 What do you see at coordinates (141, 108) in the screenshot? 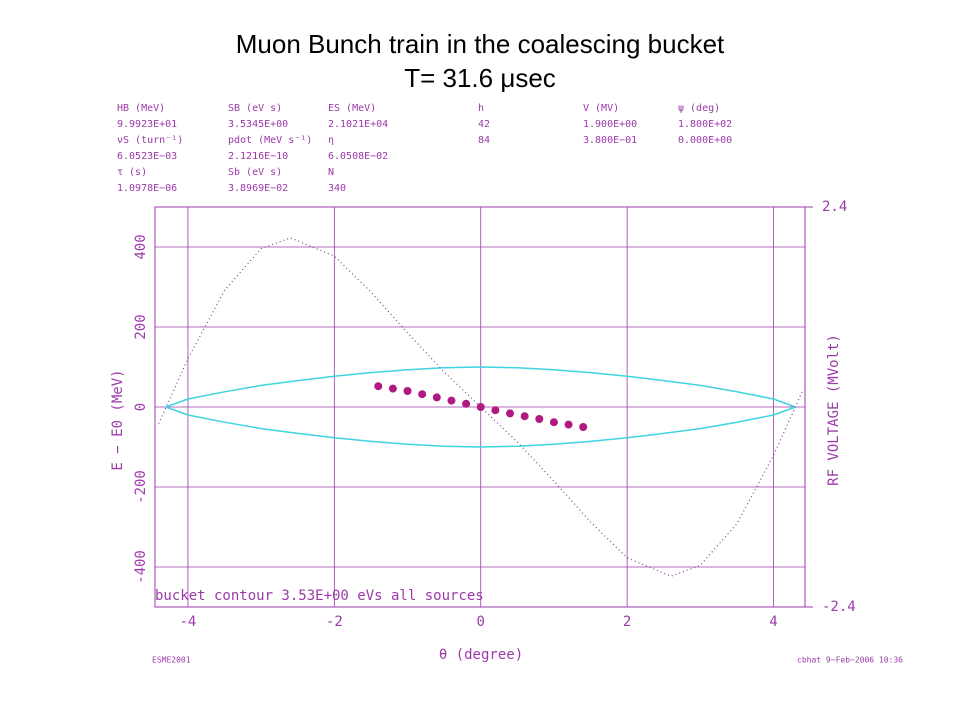
I see `parameter-text: HB (MeV)` at bounding box center [141, 108].